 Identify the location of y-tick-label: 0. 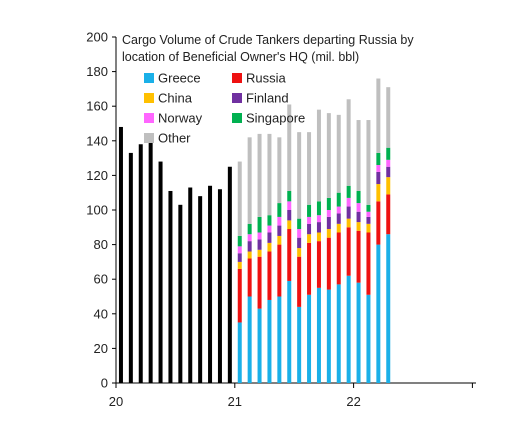
(104, 383).